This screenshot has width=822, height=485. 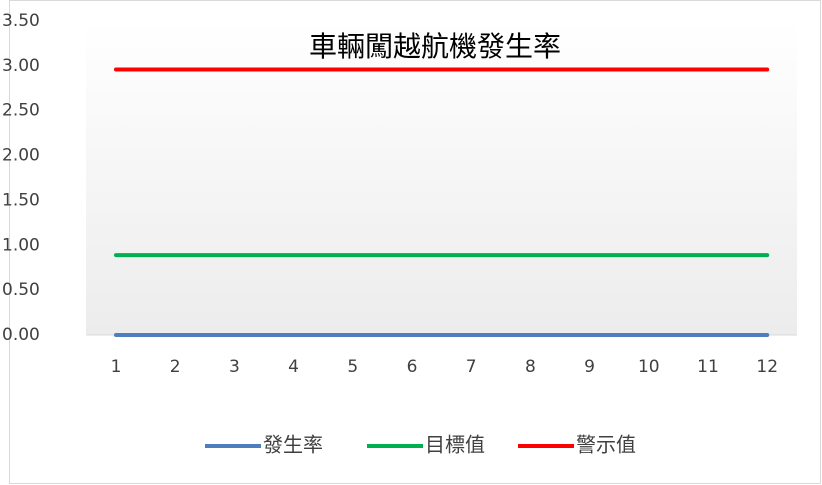 I want to click on x-tick-label: 1, so click(x=116, y=367).